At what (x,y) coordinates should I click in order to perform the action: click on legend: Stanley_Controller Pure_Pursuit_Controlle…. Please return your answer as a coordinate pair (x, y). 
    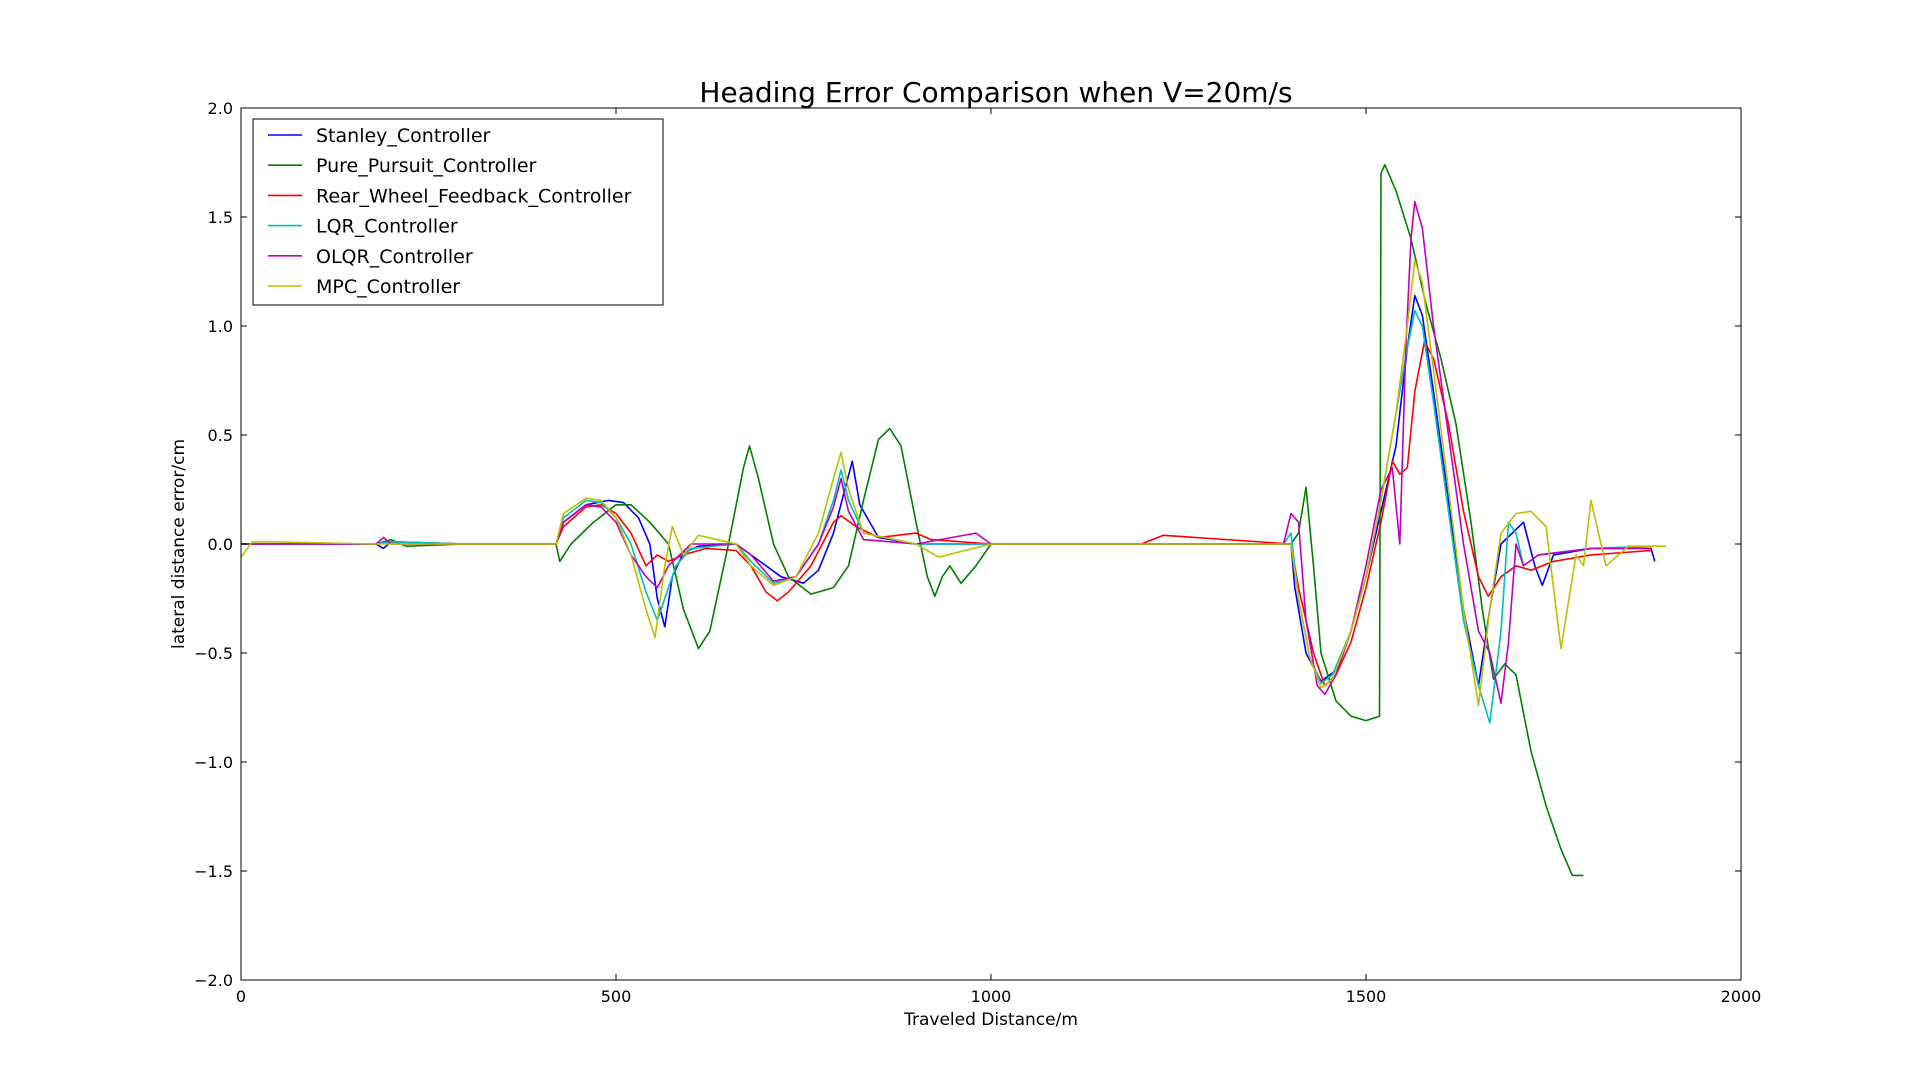
    Looking at the image, I should click on (458, 212).